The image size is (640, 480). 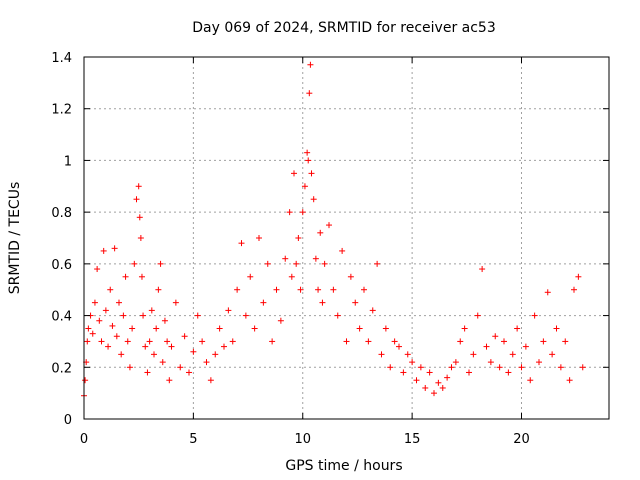 I want to click on y-axis-label: SRMTID / TECUs, so click(x=15, y=238).